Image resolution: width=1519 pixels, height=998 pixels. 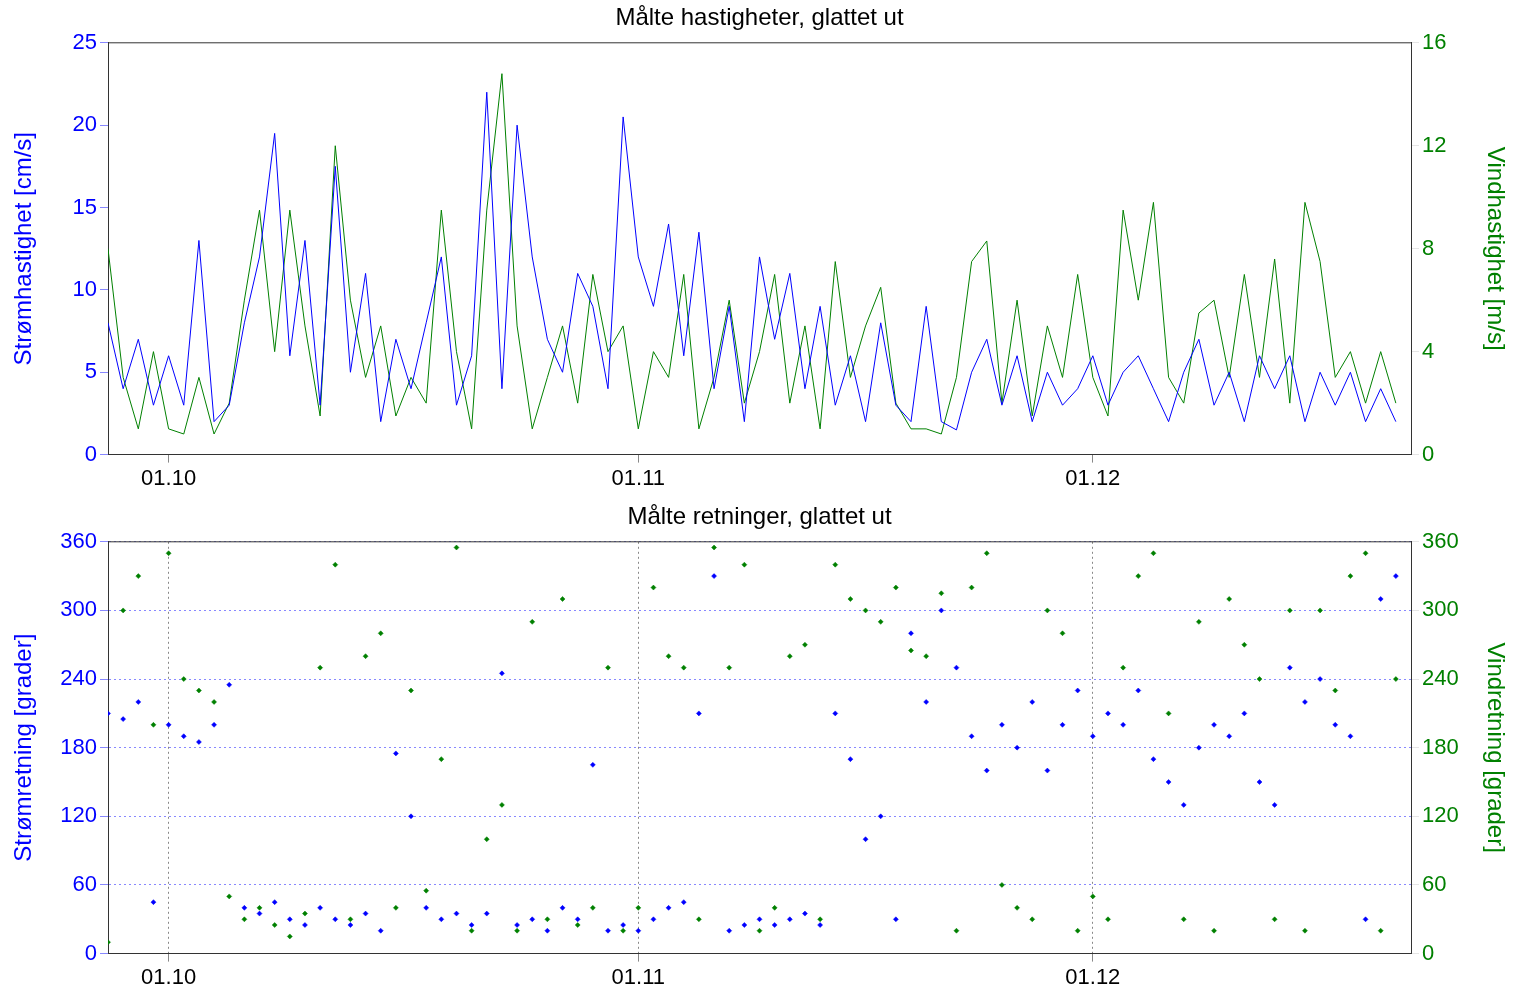 I want to click on chart-title: Målte hastigheter, glattet ut, so click(x=759, y=17).